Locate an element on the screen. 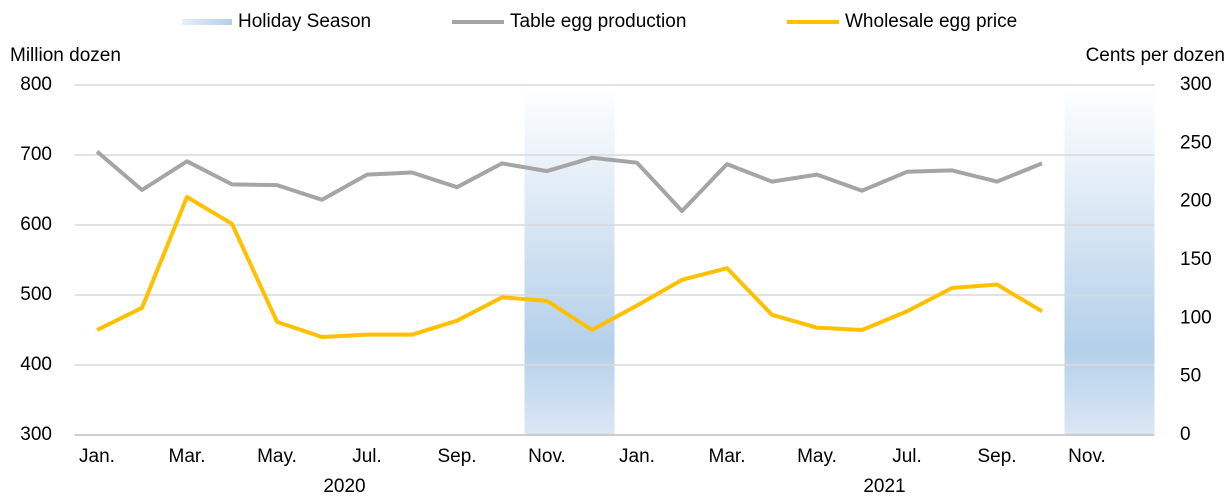  y-axis-title: Million dozen is located at coordinates (65, 55).